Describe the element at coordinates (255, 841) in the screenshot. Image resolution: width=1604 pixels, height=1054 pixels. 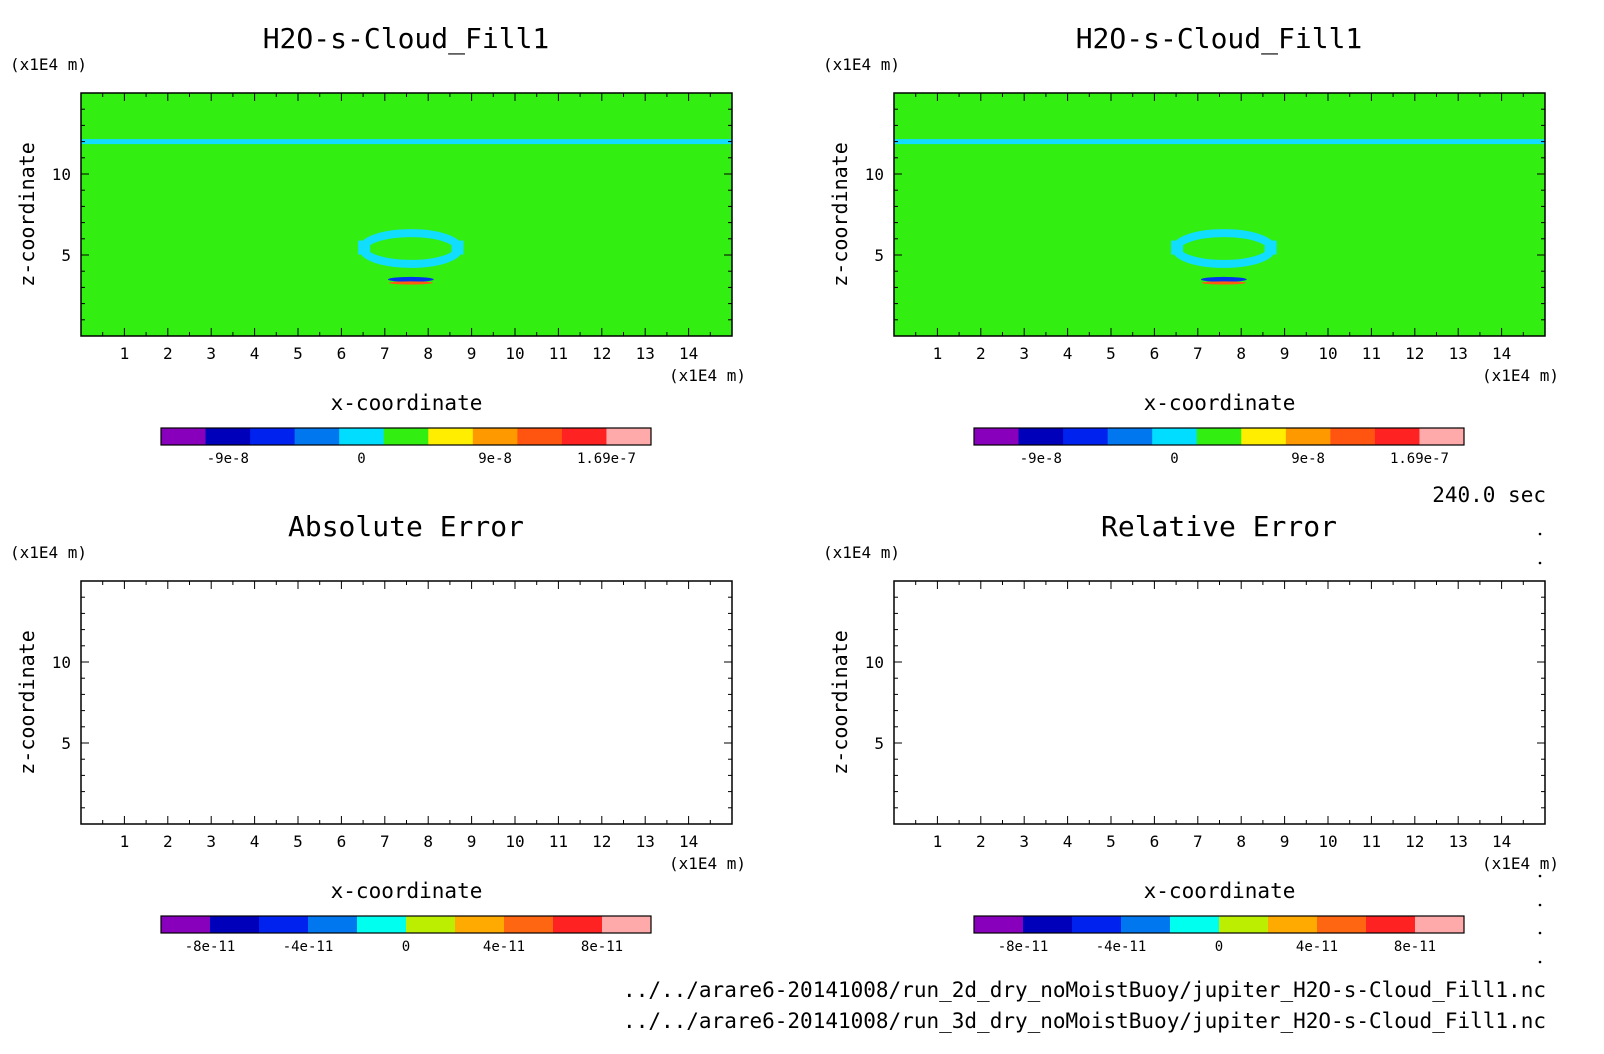
I see `x-tick-label: 4` at that location.